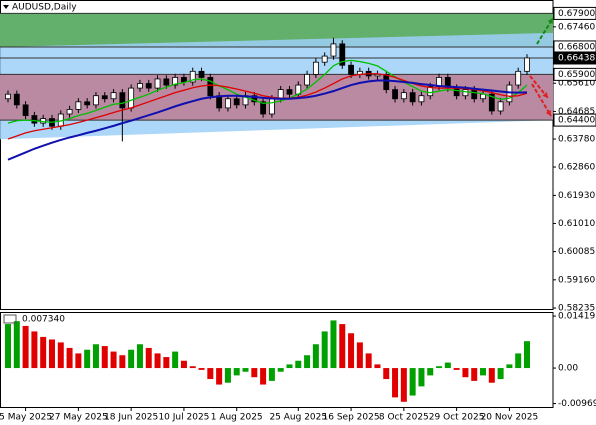 Image resolution: width=596 pixels, height=425 pixels. I want to click on x-tick-label: 25 Aug 2025, so click(298, 418).